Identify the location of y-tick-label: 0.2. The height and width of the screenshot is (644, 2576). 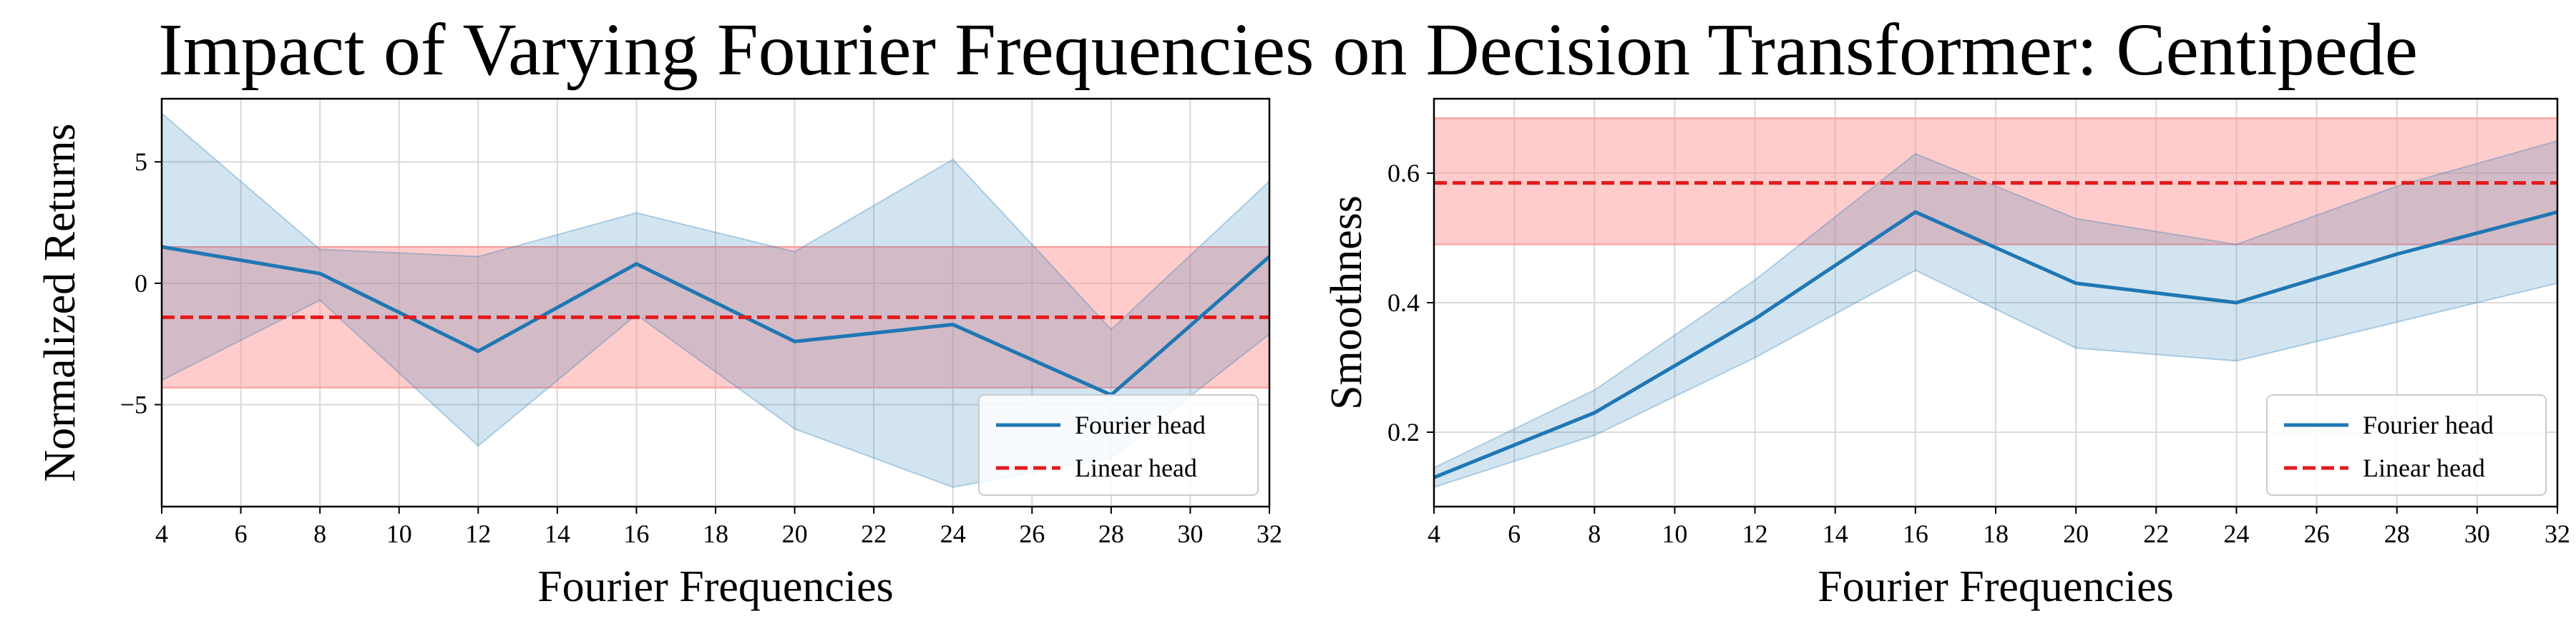
(1403, 432).